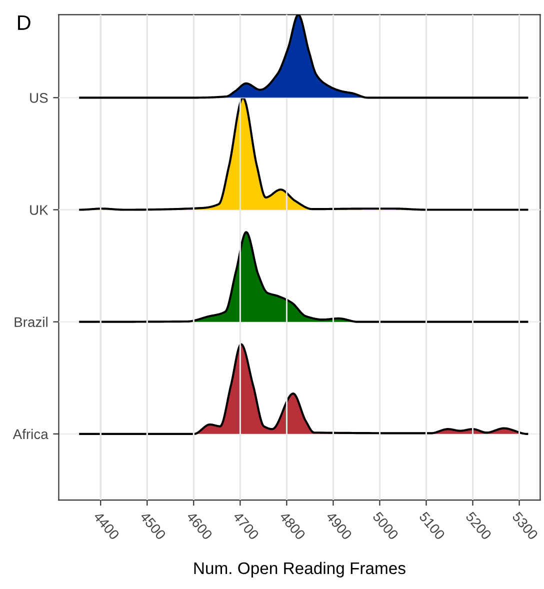 This screenshot has height=589, width=544. What do you see at coordinates (24, 22) in the screenshot?
I see `text: D` at bounding box center [24, 22].